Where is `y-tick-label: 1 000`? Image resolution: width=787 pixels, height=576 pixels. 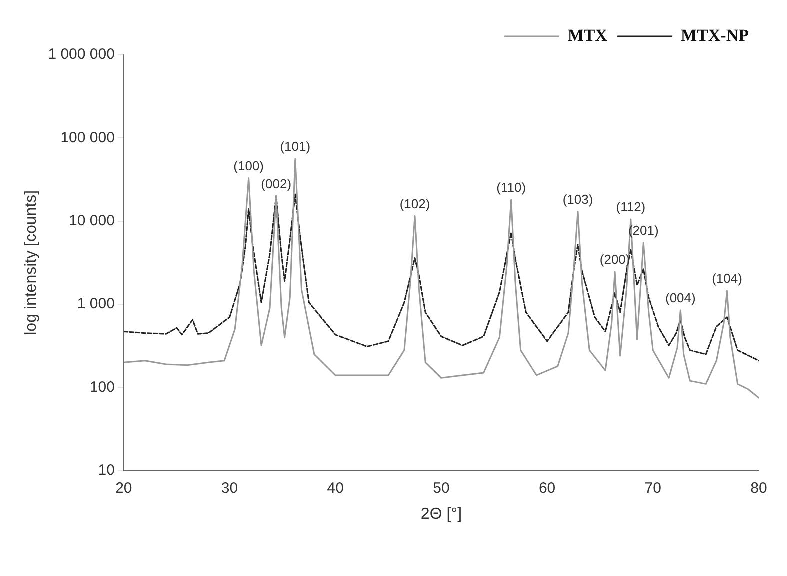 y-tick-label: 1 000 is located at coordinates (96, 304).